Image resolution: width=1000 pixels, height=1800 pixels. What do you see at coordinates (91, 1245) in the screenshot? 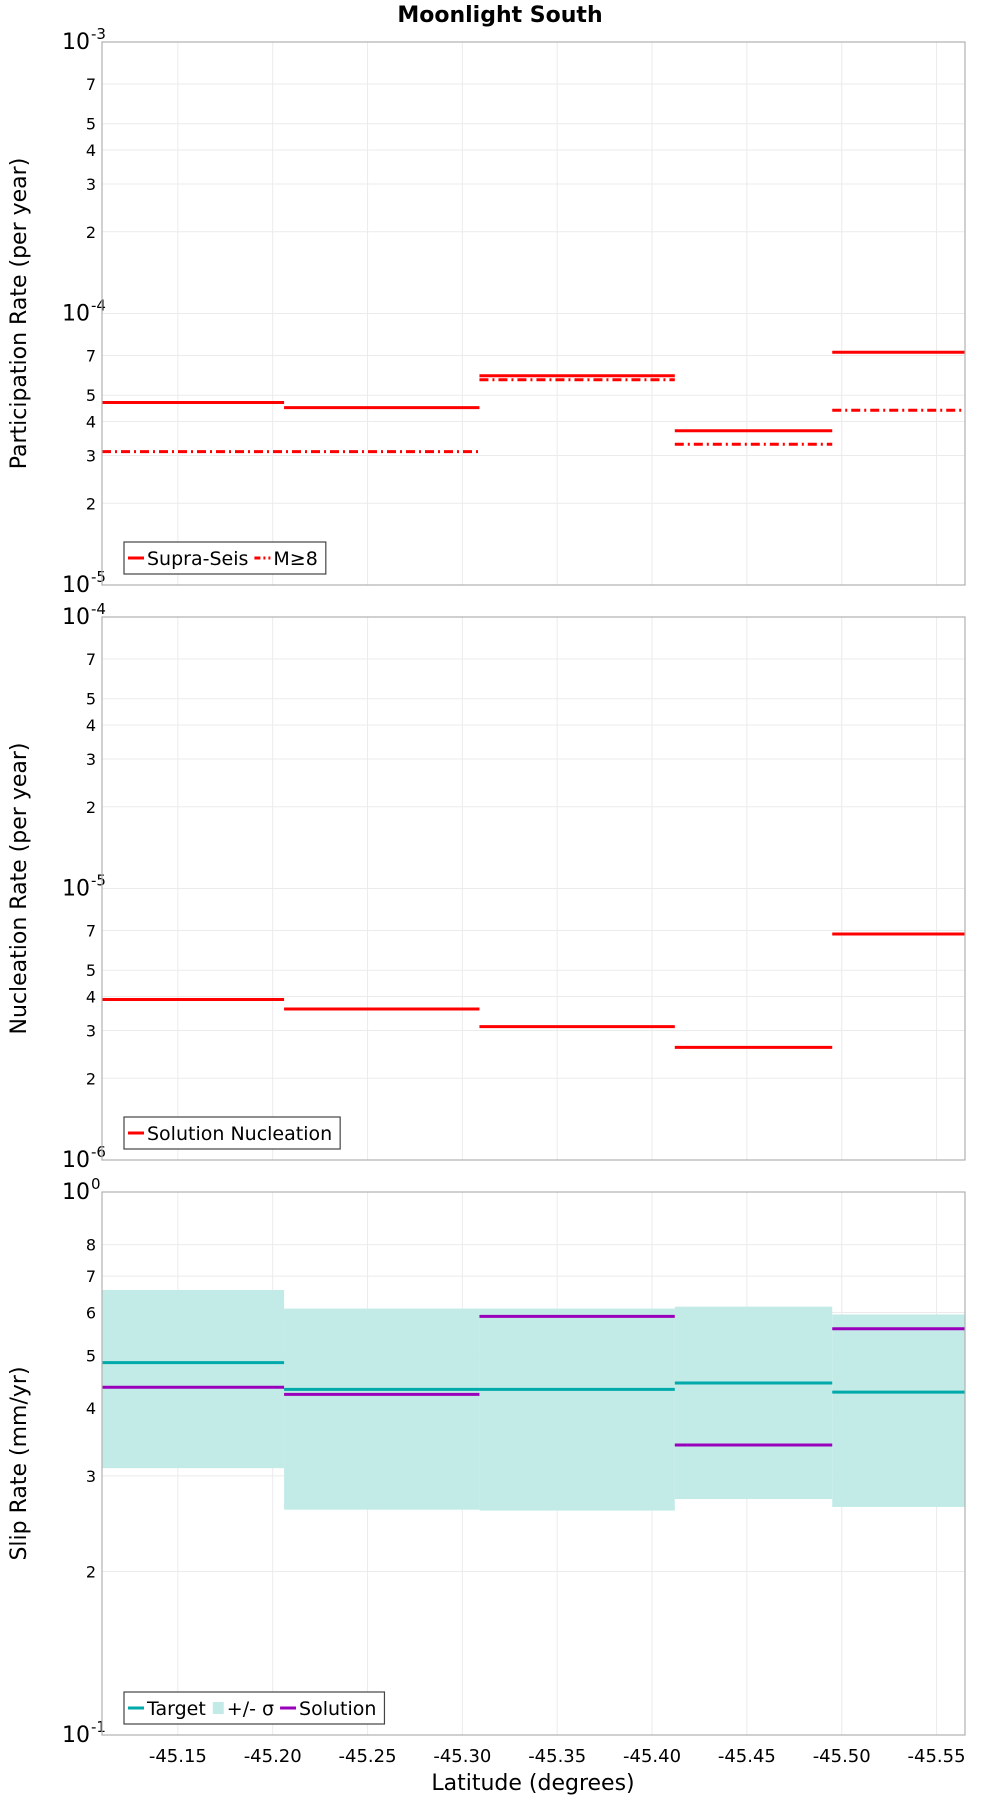
I see `y-tick-label: 8` at bounding box center [91, 1245].